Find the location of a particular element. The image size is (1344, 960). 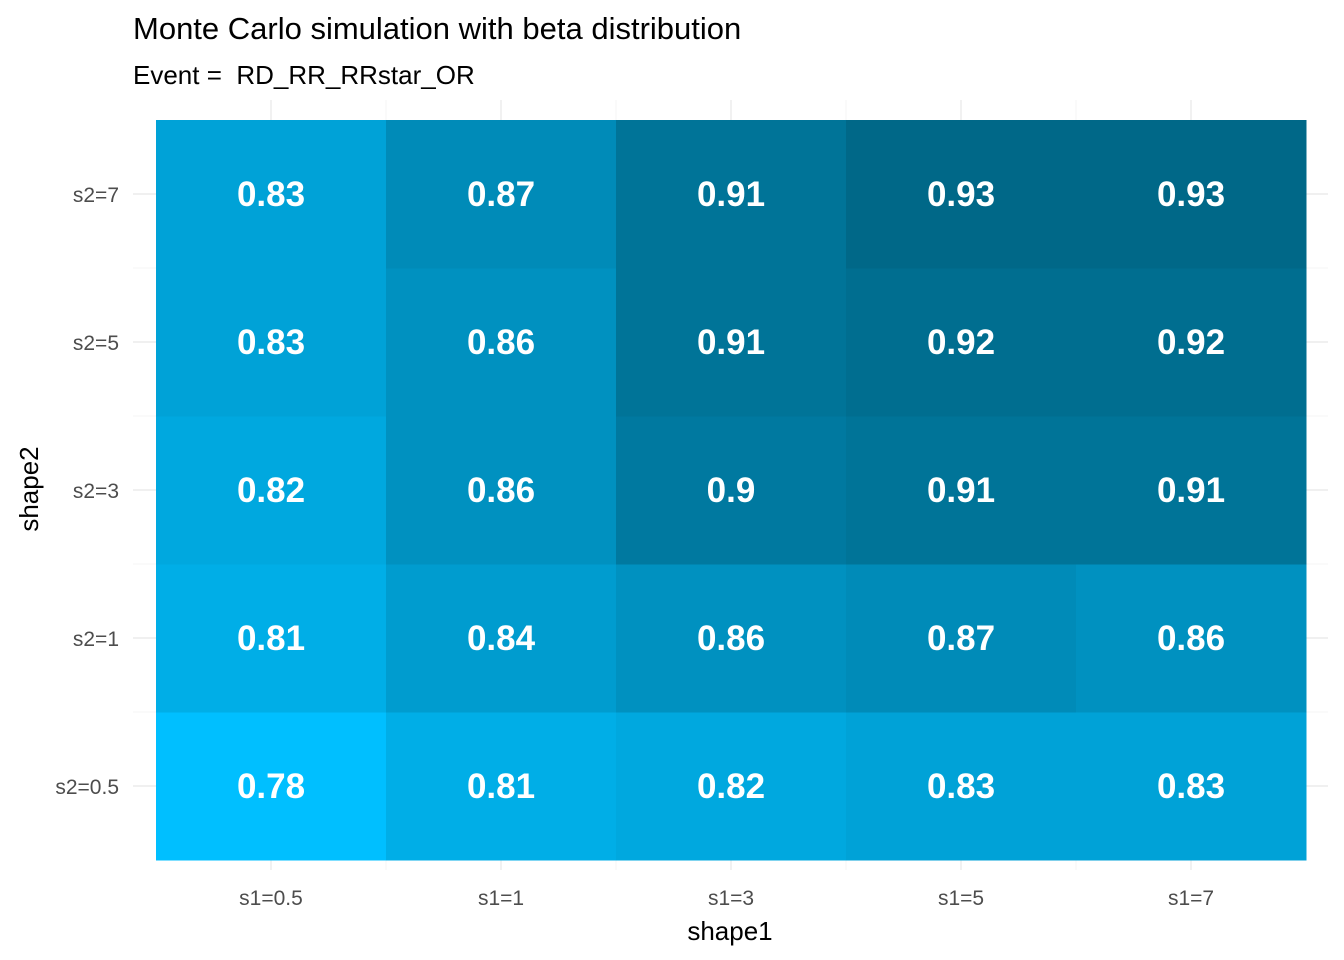

y-tick-label: s2=3 is located at coordinates (96, 491).